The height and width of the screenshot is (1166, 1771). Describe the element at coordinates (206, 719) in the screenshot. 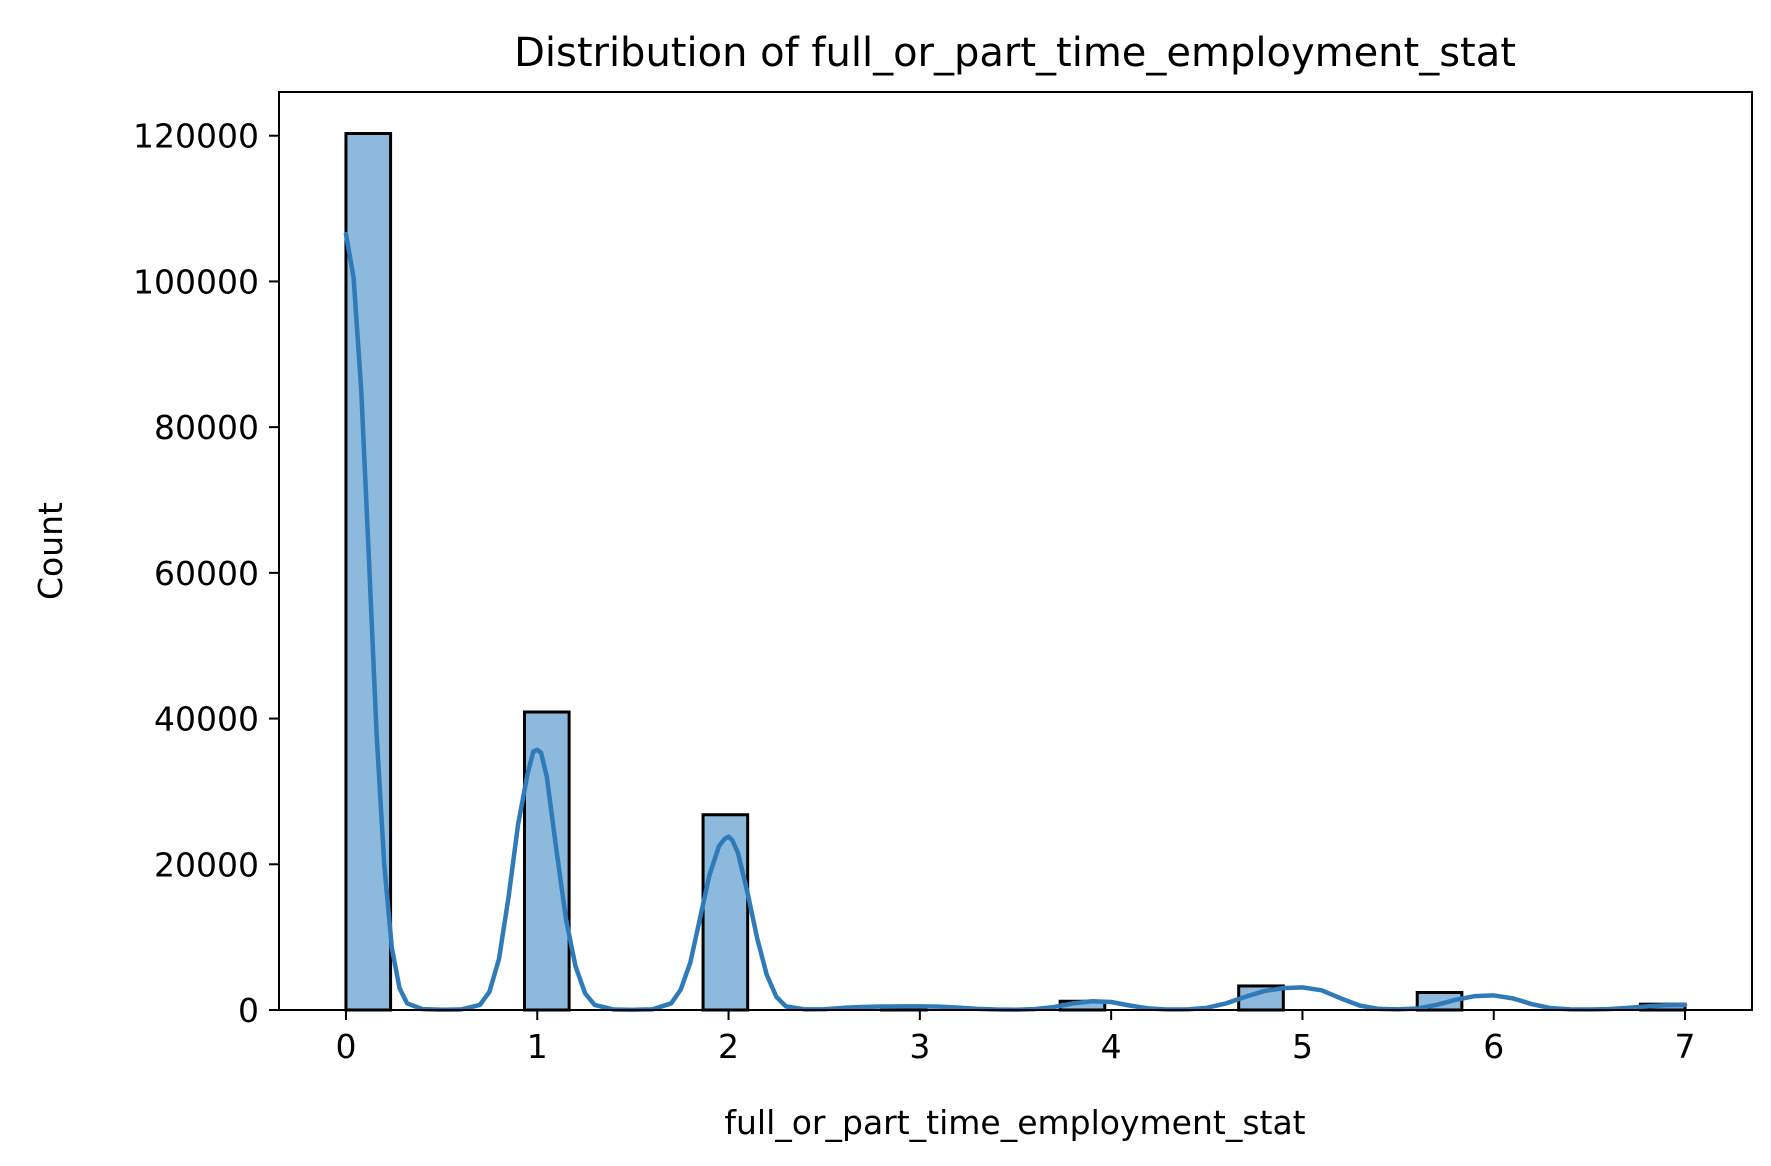

I see `y-tick-label: 40000` at that location.